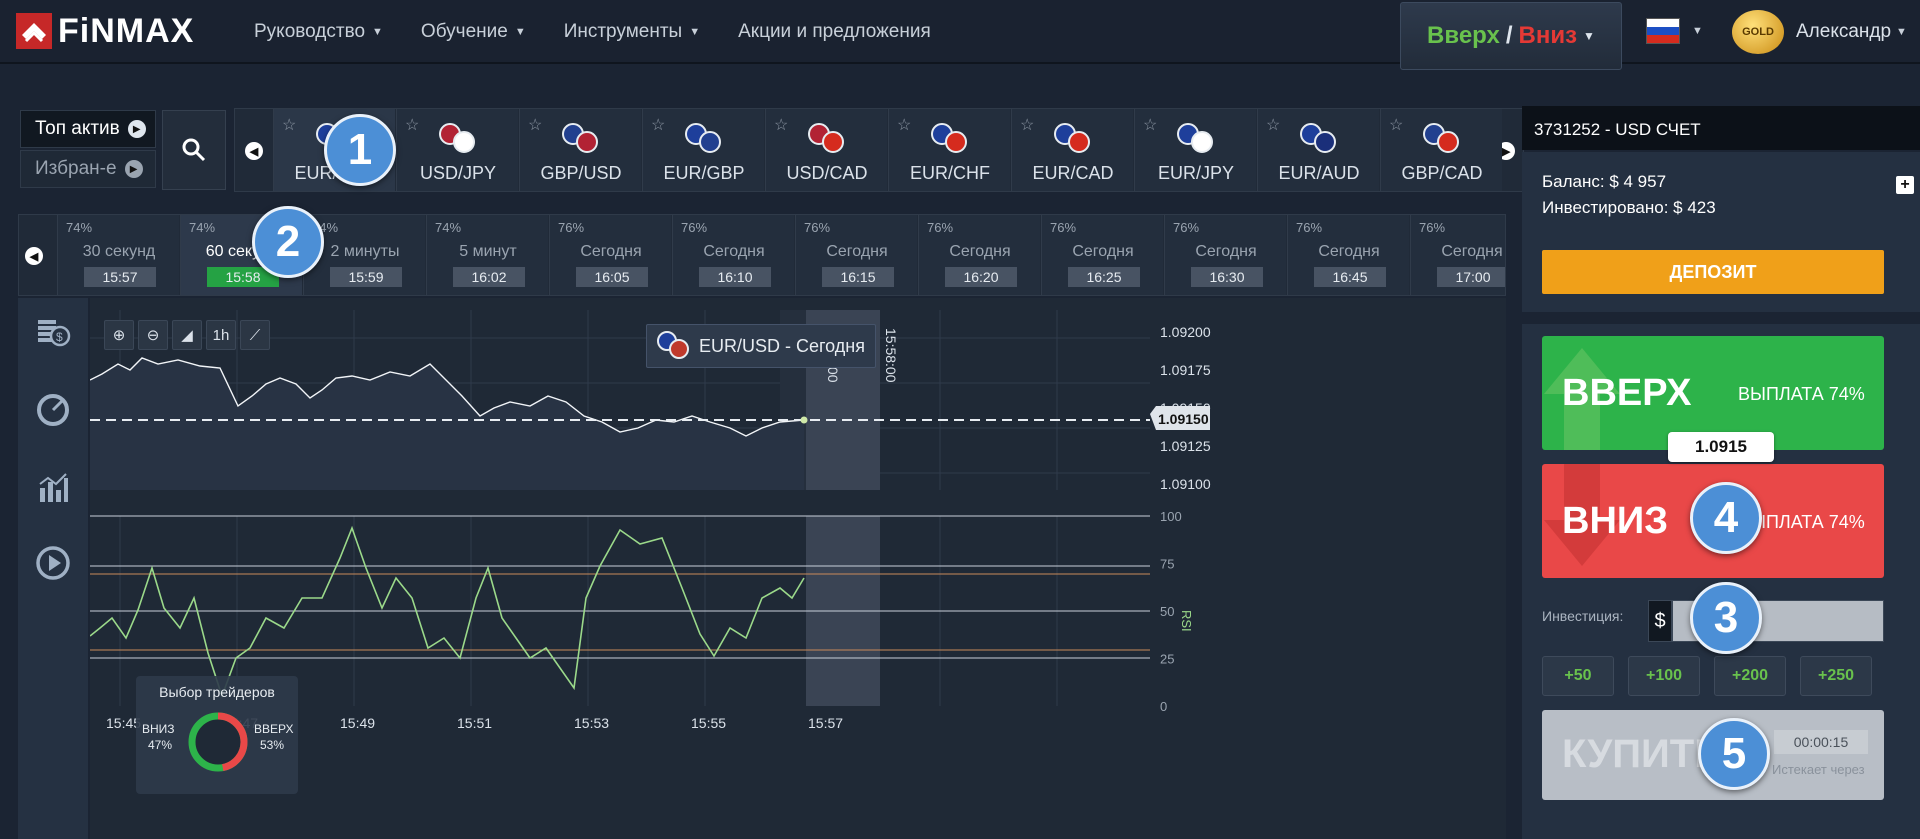  I want to click on language-caret-icon: ▼, so click(1697, 31).